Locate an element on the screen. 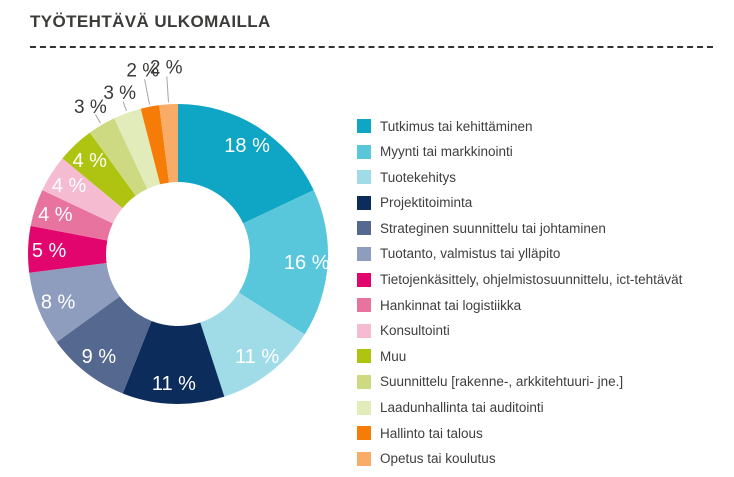 The height and width of the screenshot is (477, 734). legend-item-0: Tutkimus tai kehittäminen is located at coordinates (519, 126).